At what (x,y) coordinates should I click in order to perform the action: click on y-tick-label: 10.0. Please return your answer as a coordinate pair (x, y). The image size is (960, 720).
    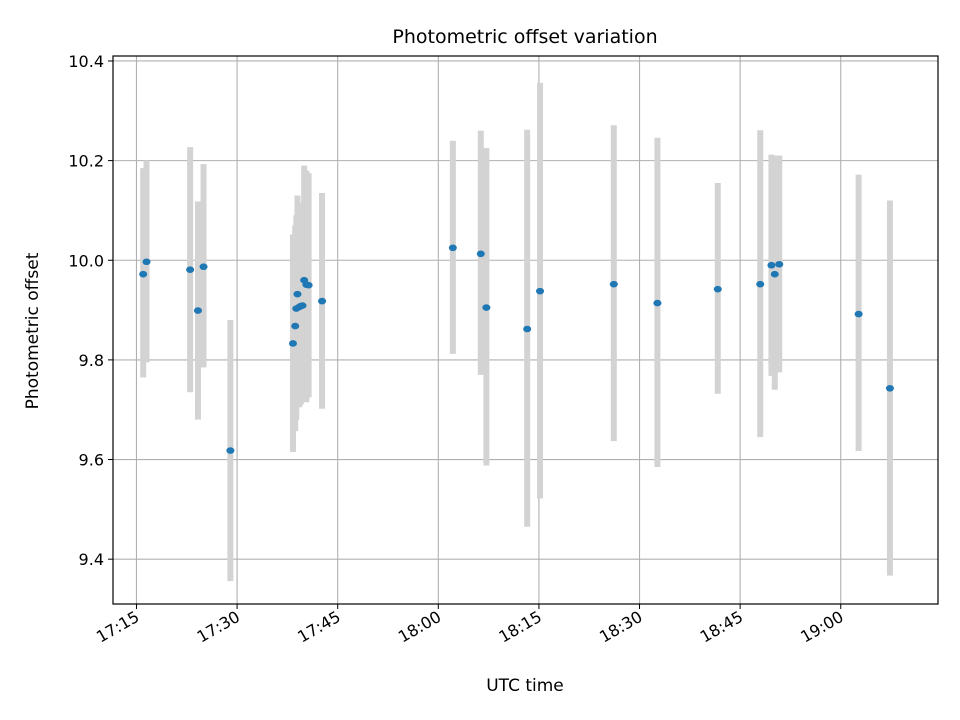
    Looking at the image, I should click on (86, 260).